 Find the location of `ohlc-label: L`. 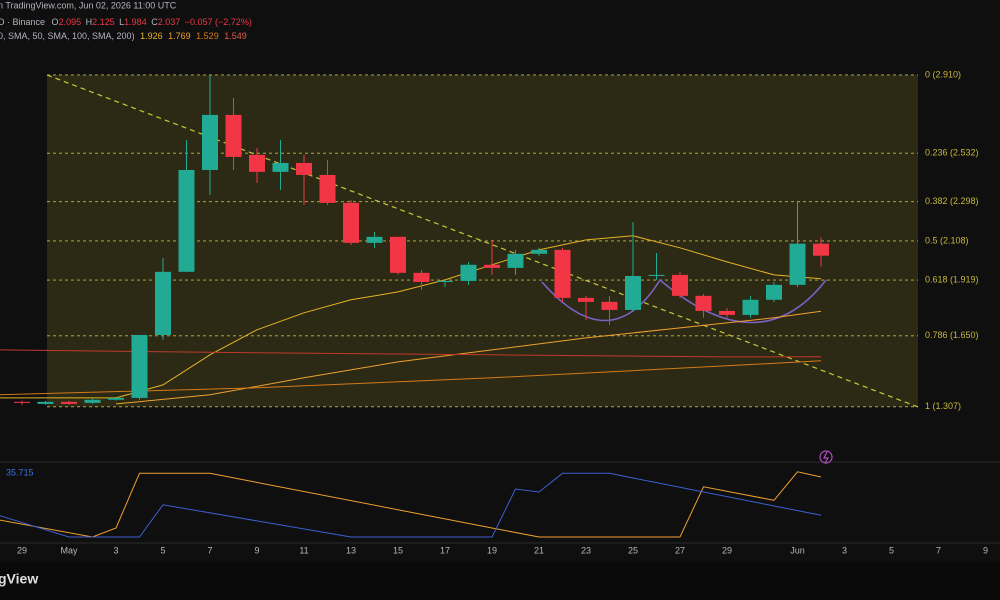

ohlc-label: L is located at coordinates (121, 22).